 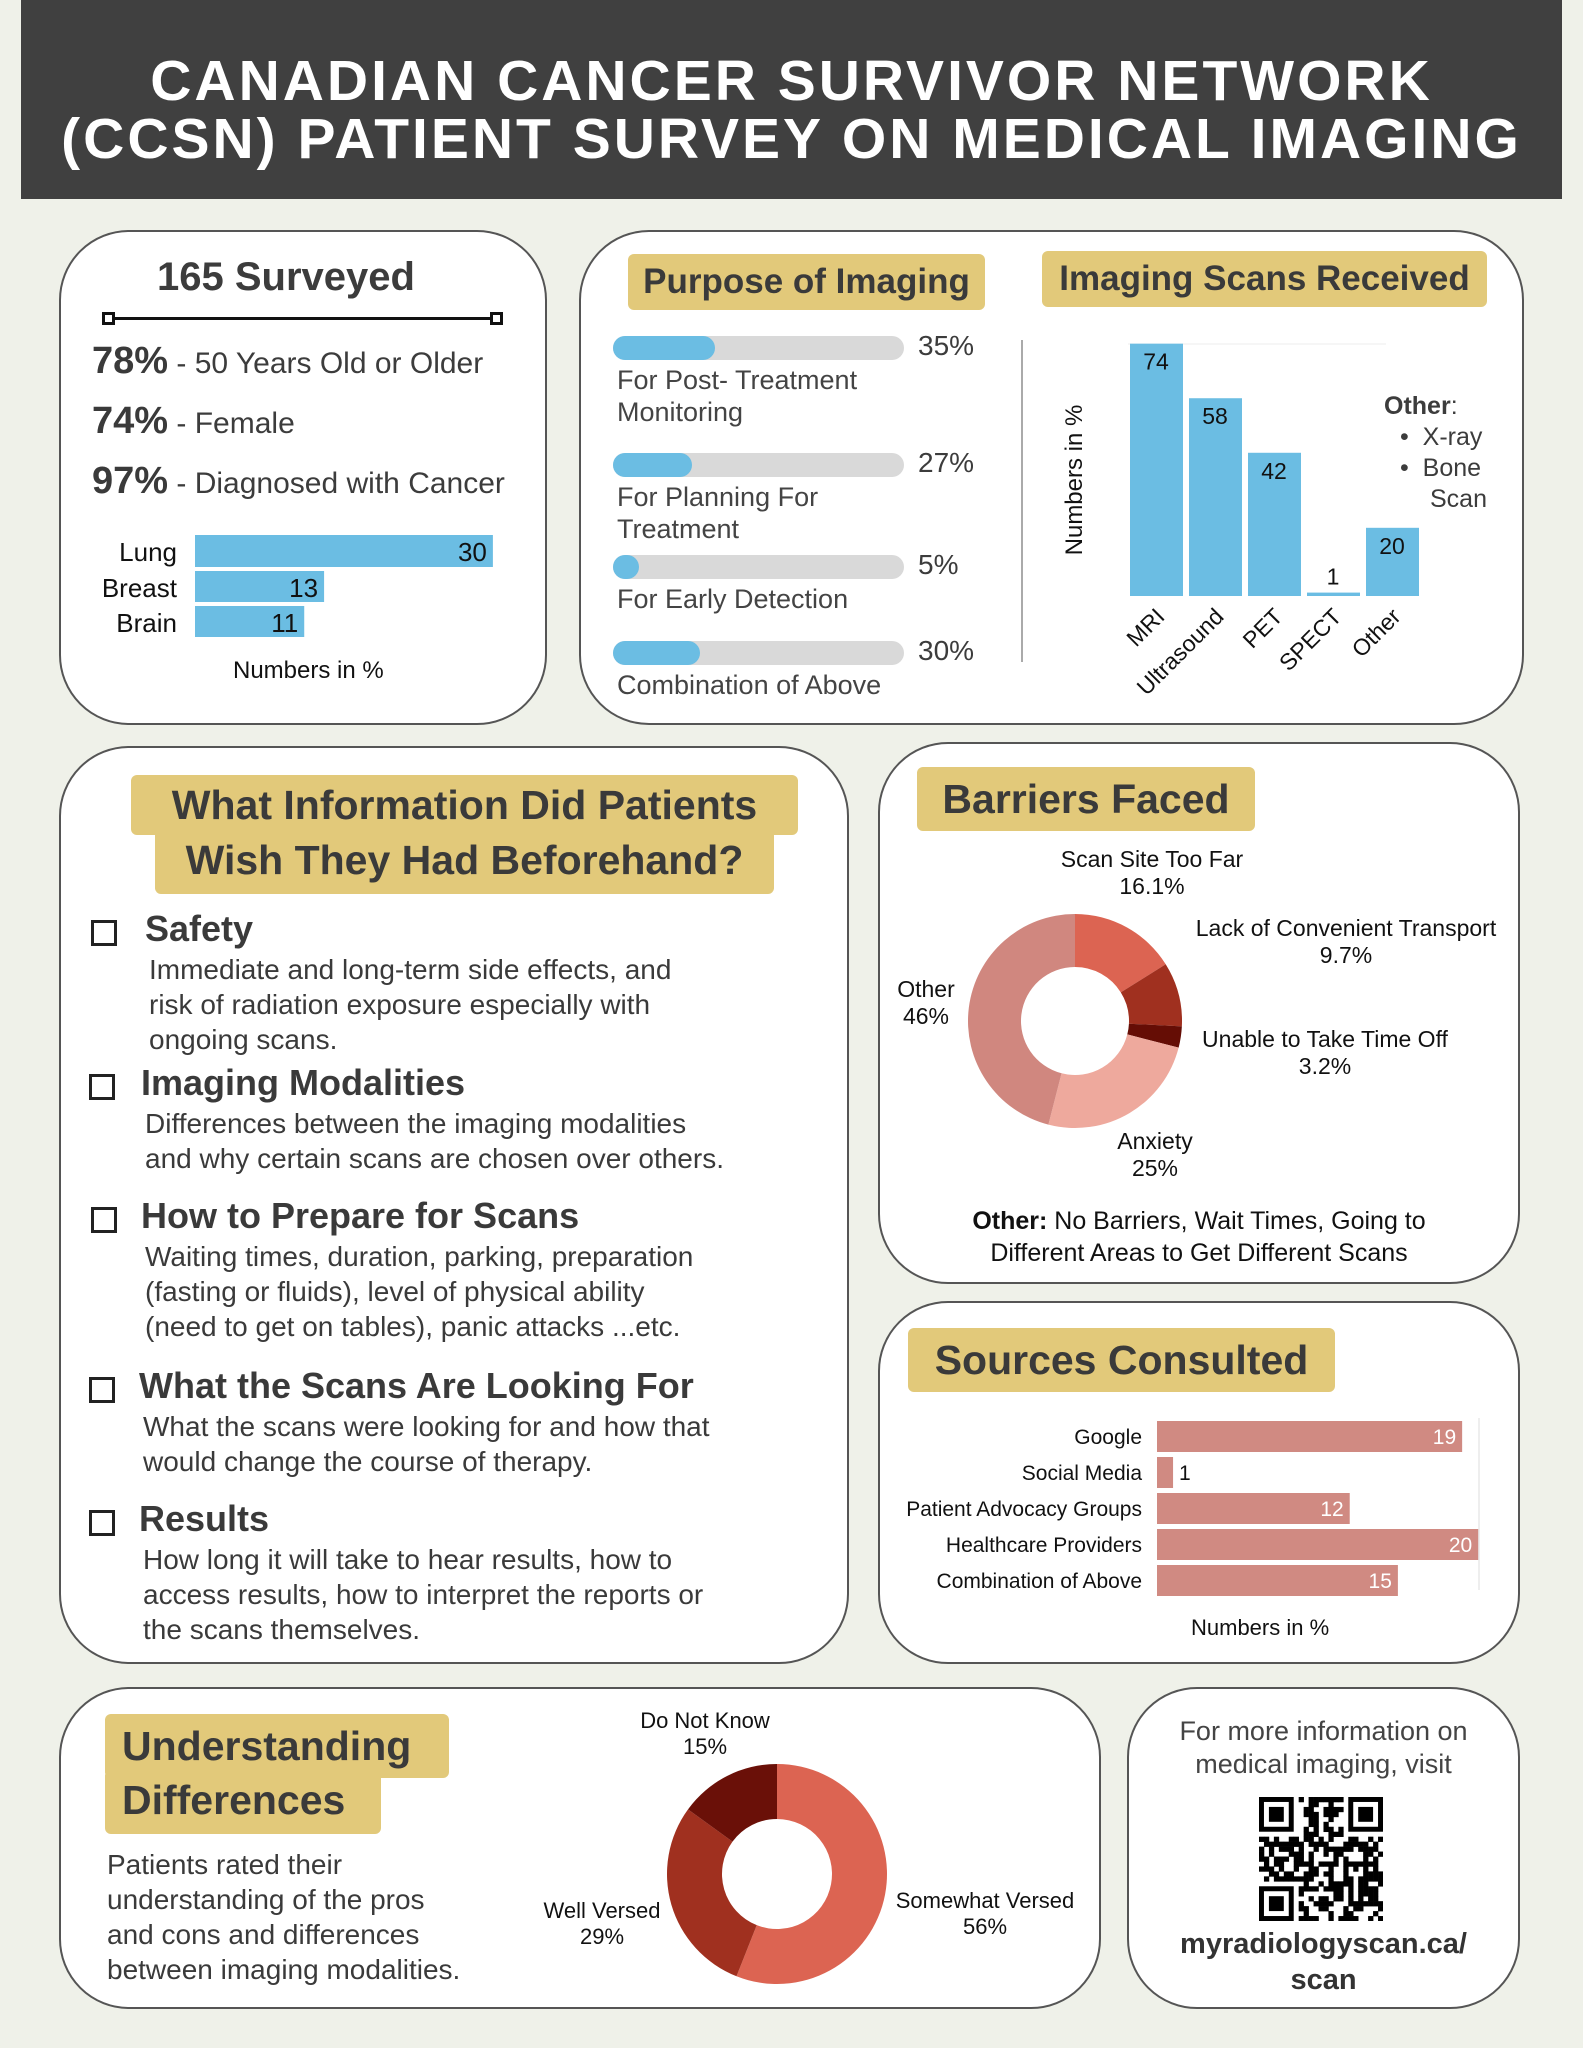 I want to click on slice-value: 46%, so click(x=926, y=1016).